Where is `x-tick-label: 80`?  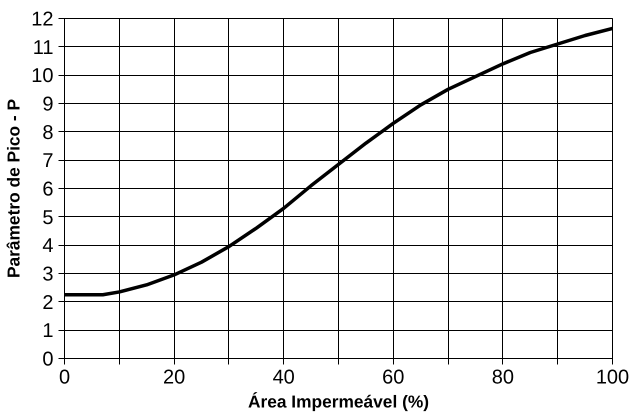
x-tick-label: 80 is located at coordinates (503, 377).